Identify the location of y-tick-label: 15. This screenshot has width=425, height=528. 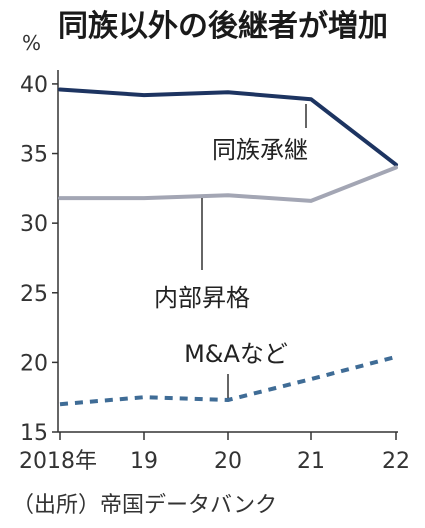
(34, 433).